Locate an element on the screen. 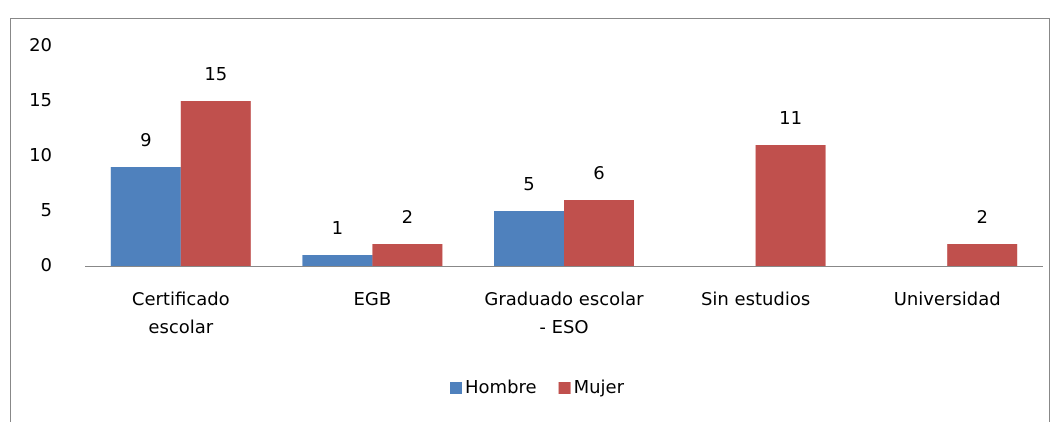 The image size is (1055, 422). data-label: 5 is located at coordinates (528, 184).